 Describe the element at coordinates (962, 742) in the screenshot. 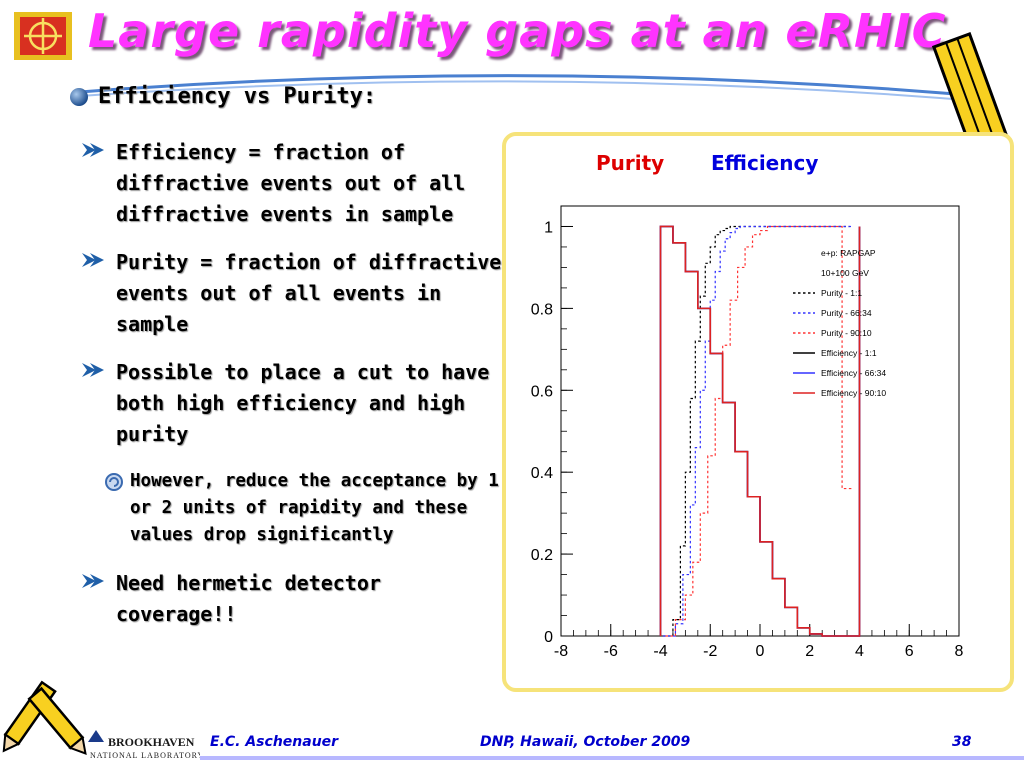

I see `footer-page-number: 38` at that location.